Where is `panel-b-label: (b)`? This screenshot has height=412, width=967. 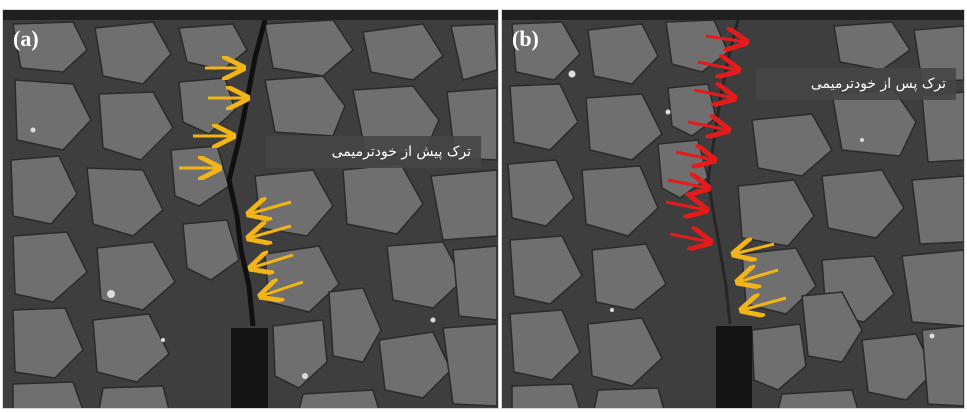 panel-b-label: (b) is located at coordinates (525, 38).